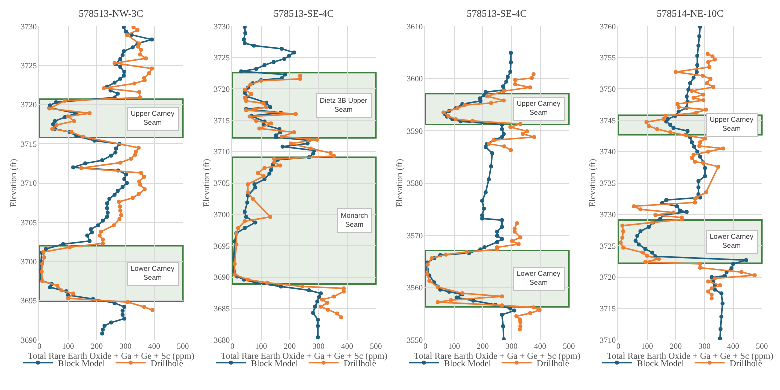  I want to click on y-tick-label: 3580, so click(415, 183).